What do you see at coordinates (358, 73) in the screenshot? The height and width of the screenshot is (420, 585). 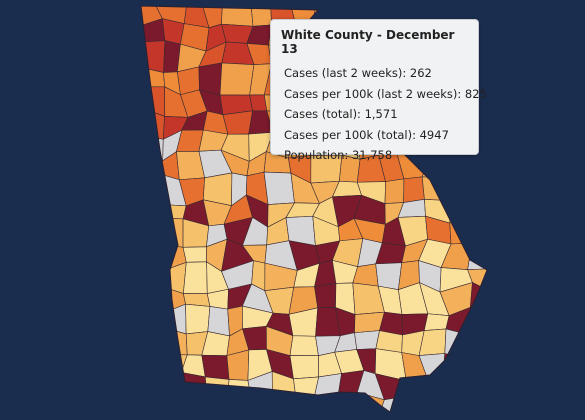 I see `tooltip-row: Cases (last 2 weeks): 262` at bounding box center [358, 73].